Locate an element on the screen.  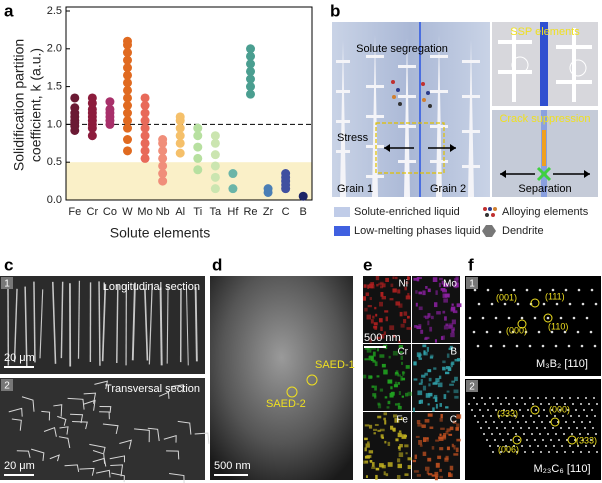
ssp-cluster is located at coordinates (520, 65).